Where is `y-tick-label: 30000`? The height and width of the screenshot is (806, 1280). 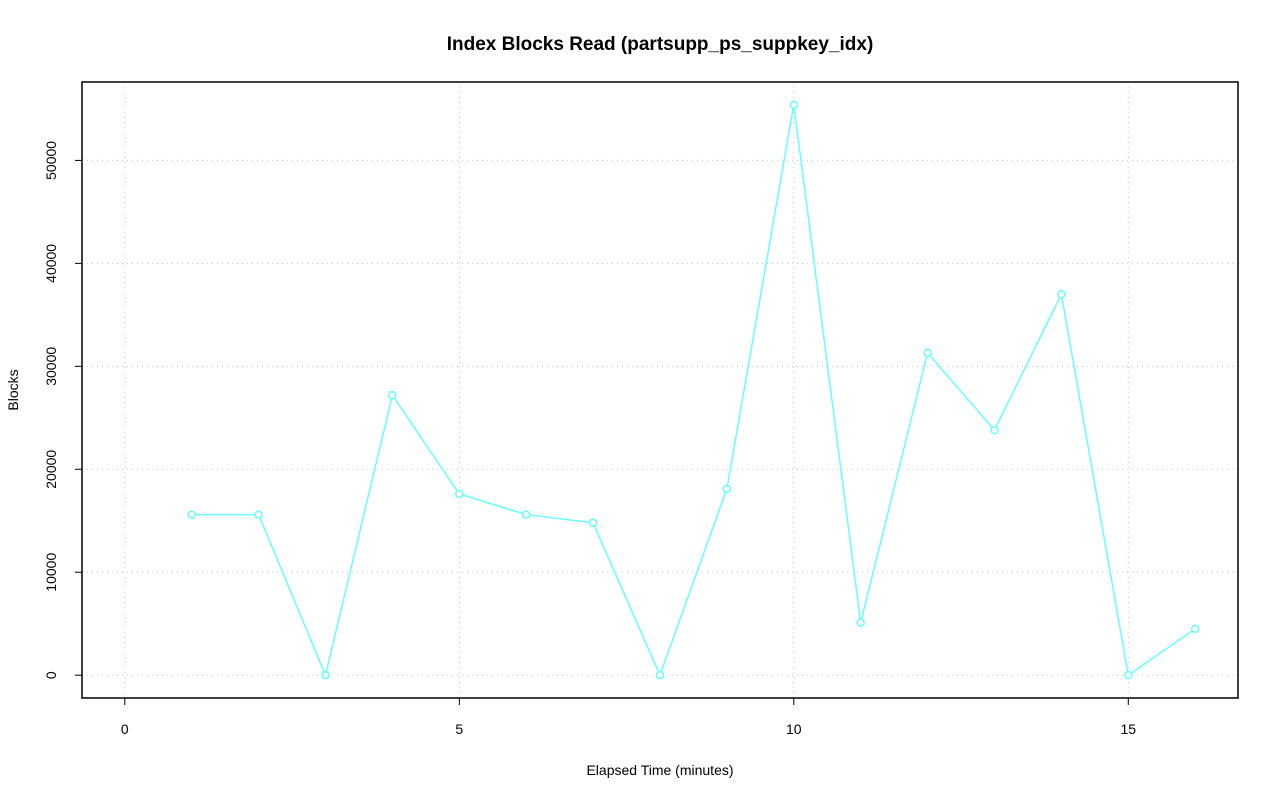 y-tick-label: 30000 is located at coordinates (51, 366).